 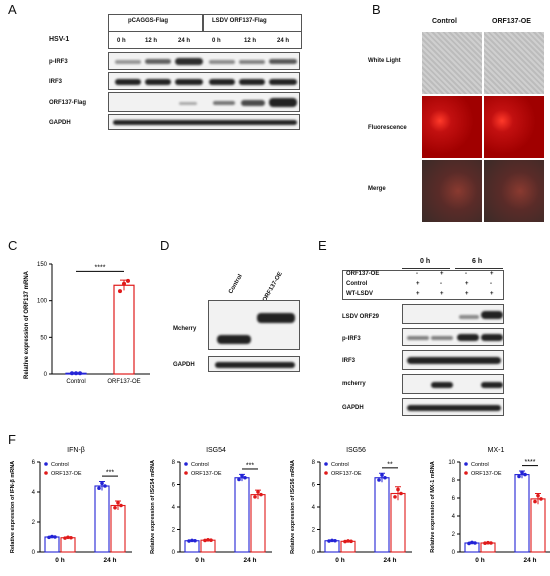 What do you see at coordinates (283, 41) in the screenshot?
I see `time-label: 24 h` at bounding box center [283, 41].